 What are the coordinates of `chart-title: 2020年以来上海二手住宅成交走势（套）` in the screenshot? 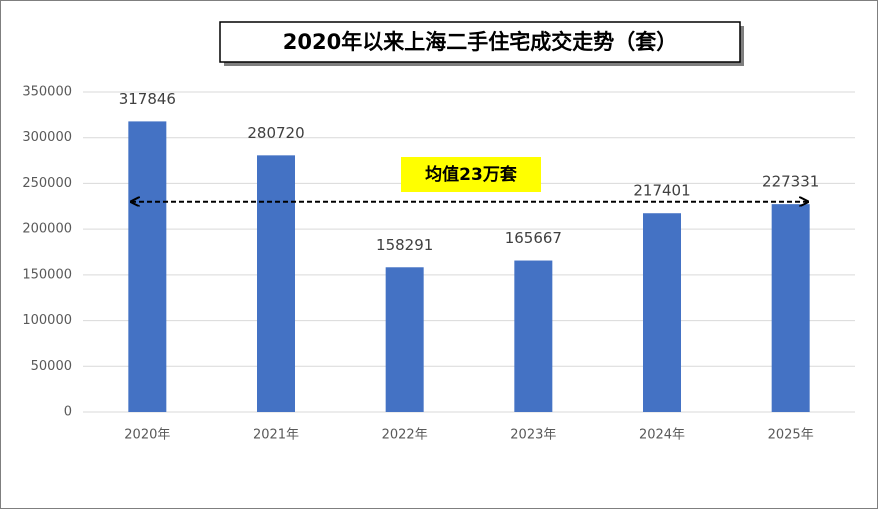 It's located at (480, 42).